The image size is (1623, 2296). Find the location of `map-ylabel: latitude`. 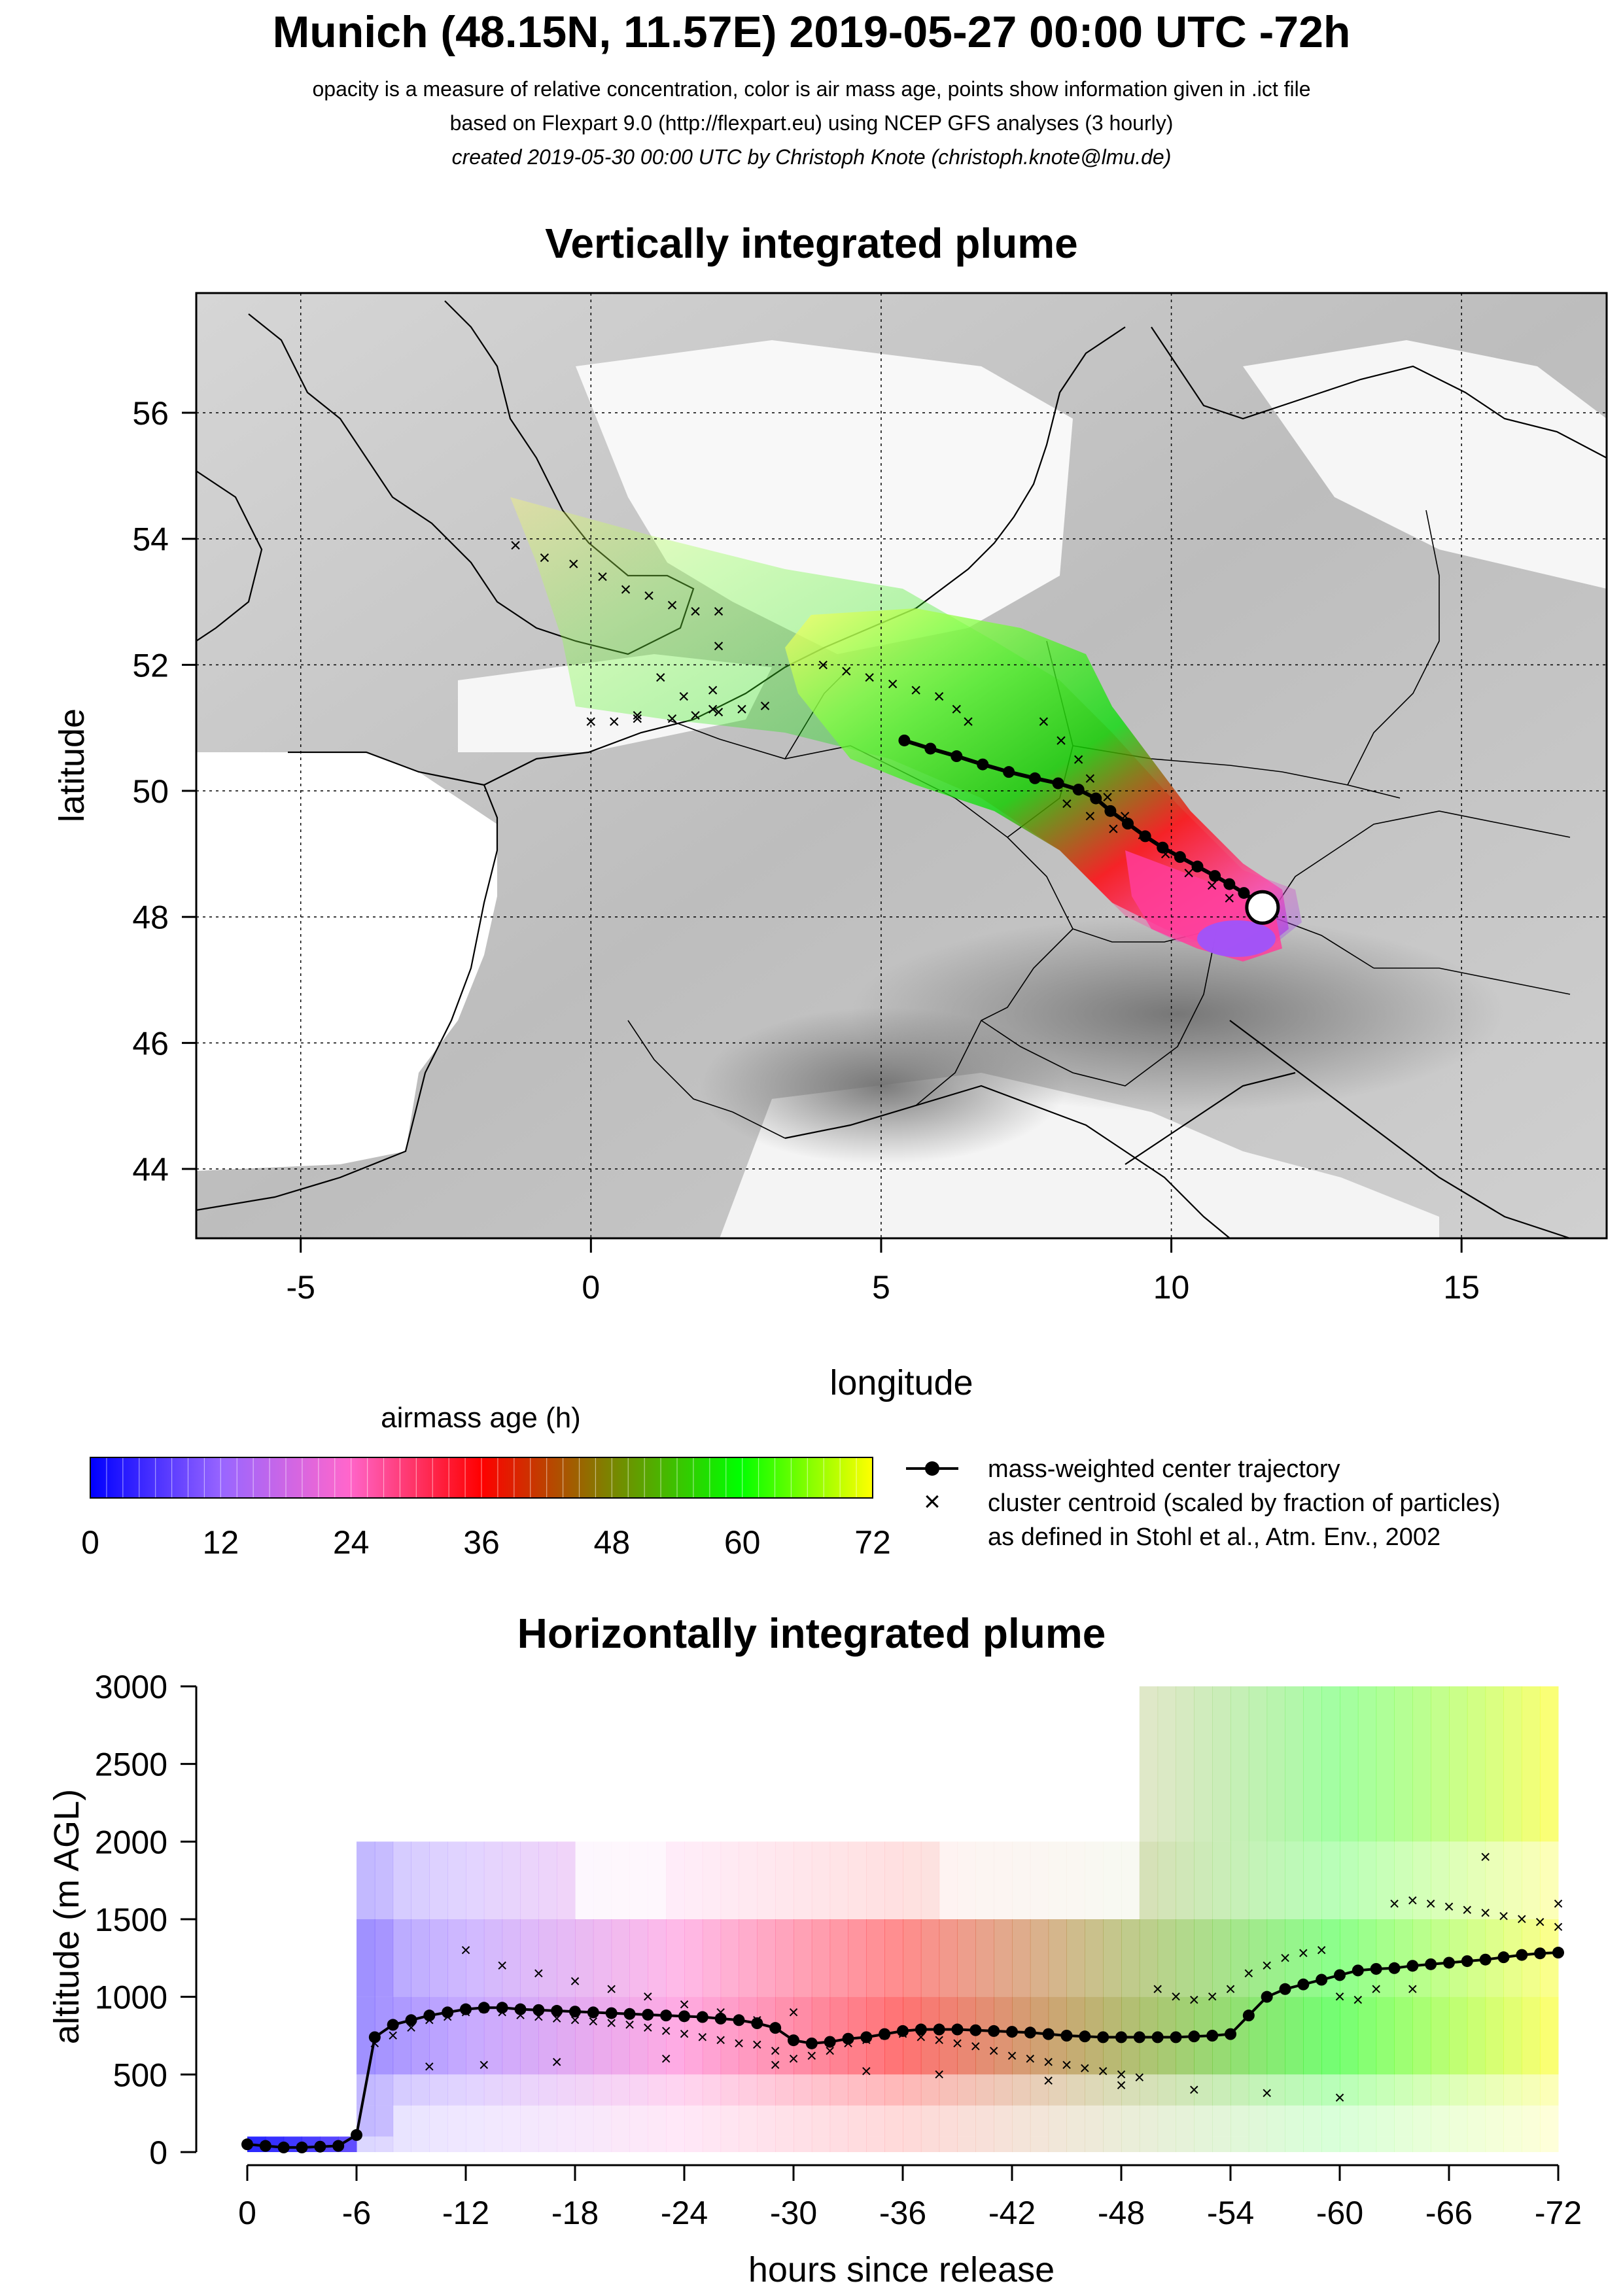

map-ylabel: latitude is located at coordinates (72, 765).